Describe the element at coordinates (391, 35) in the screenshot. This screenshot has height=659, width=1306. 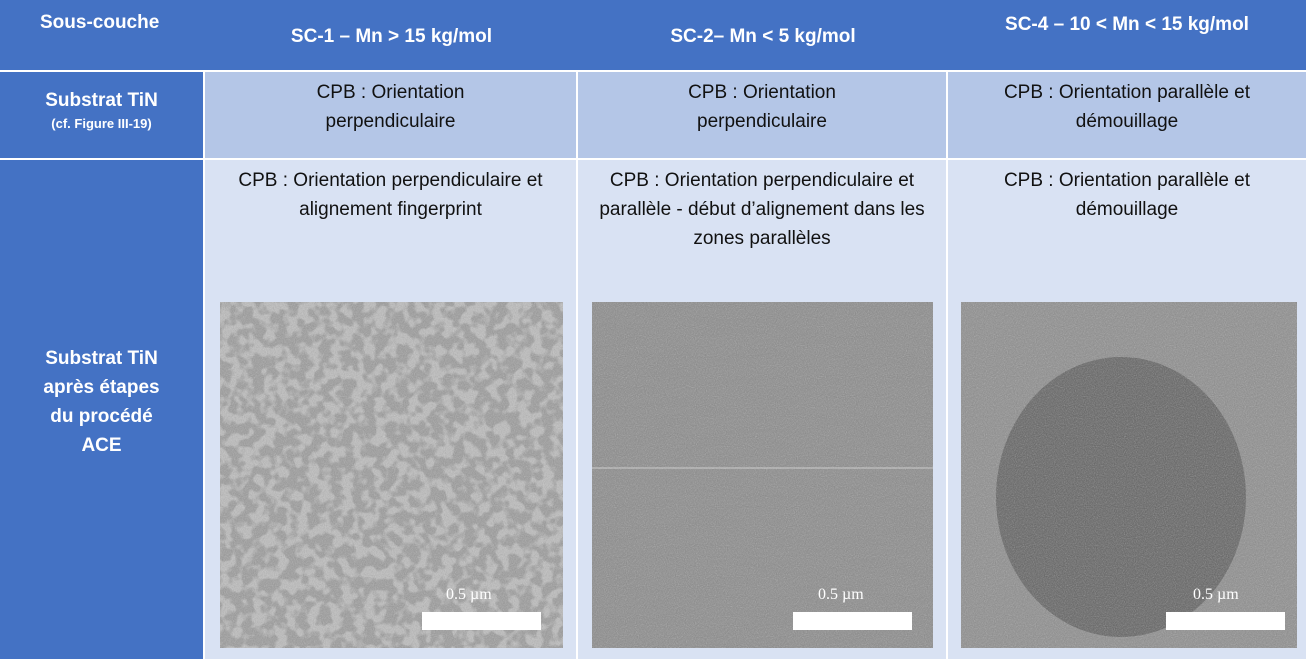
I see `header-cell: SC-1 – Mn > 15 kg/mol` at that location.